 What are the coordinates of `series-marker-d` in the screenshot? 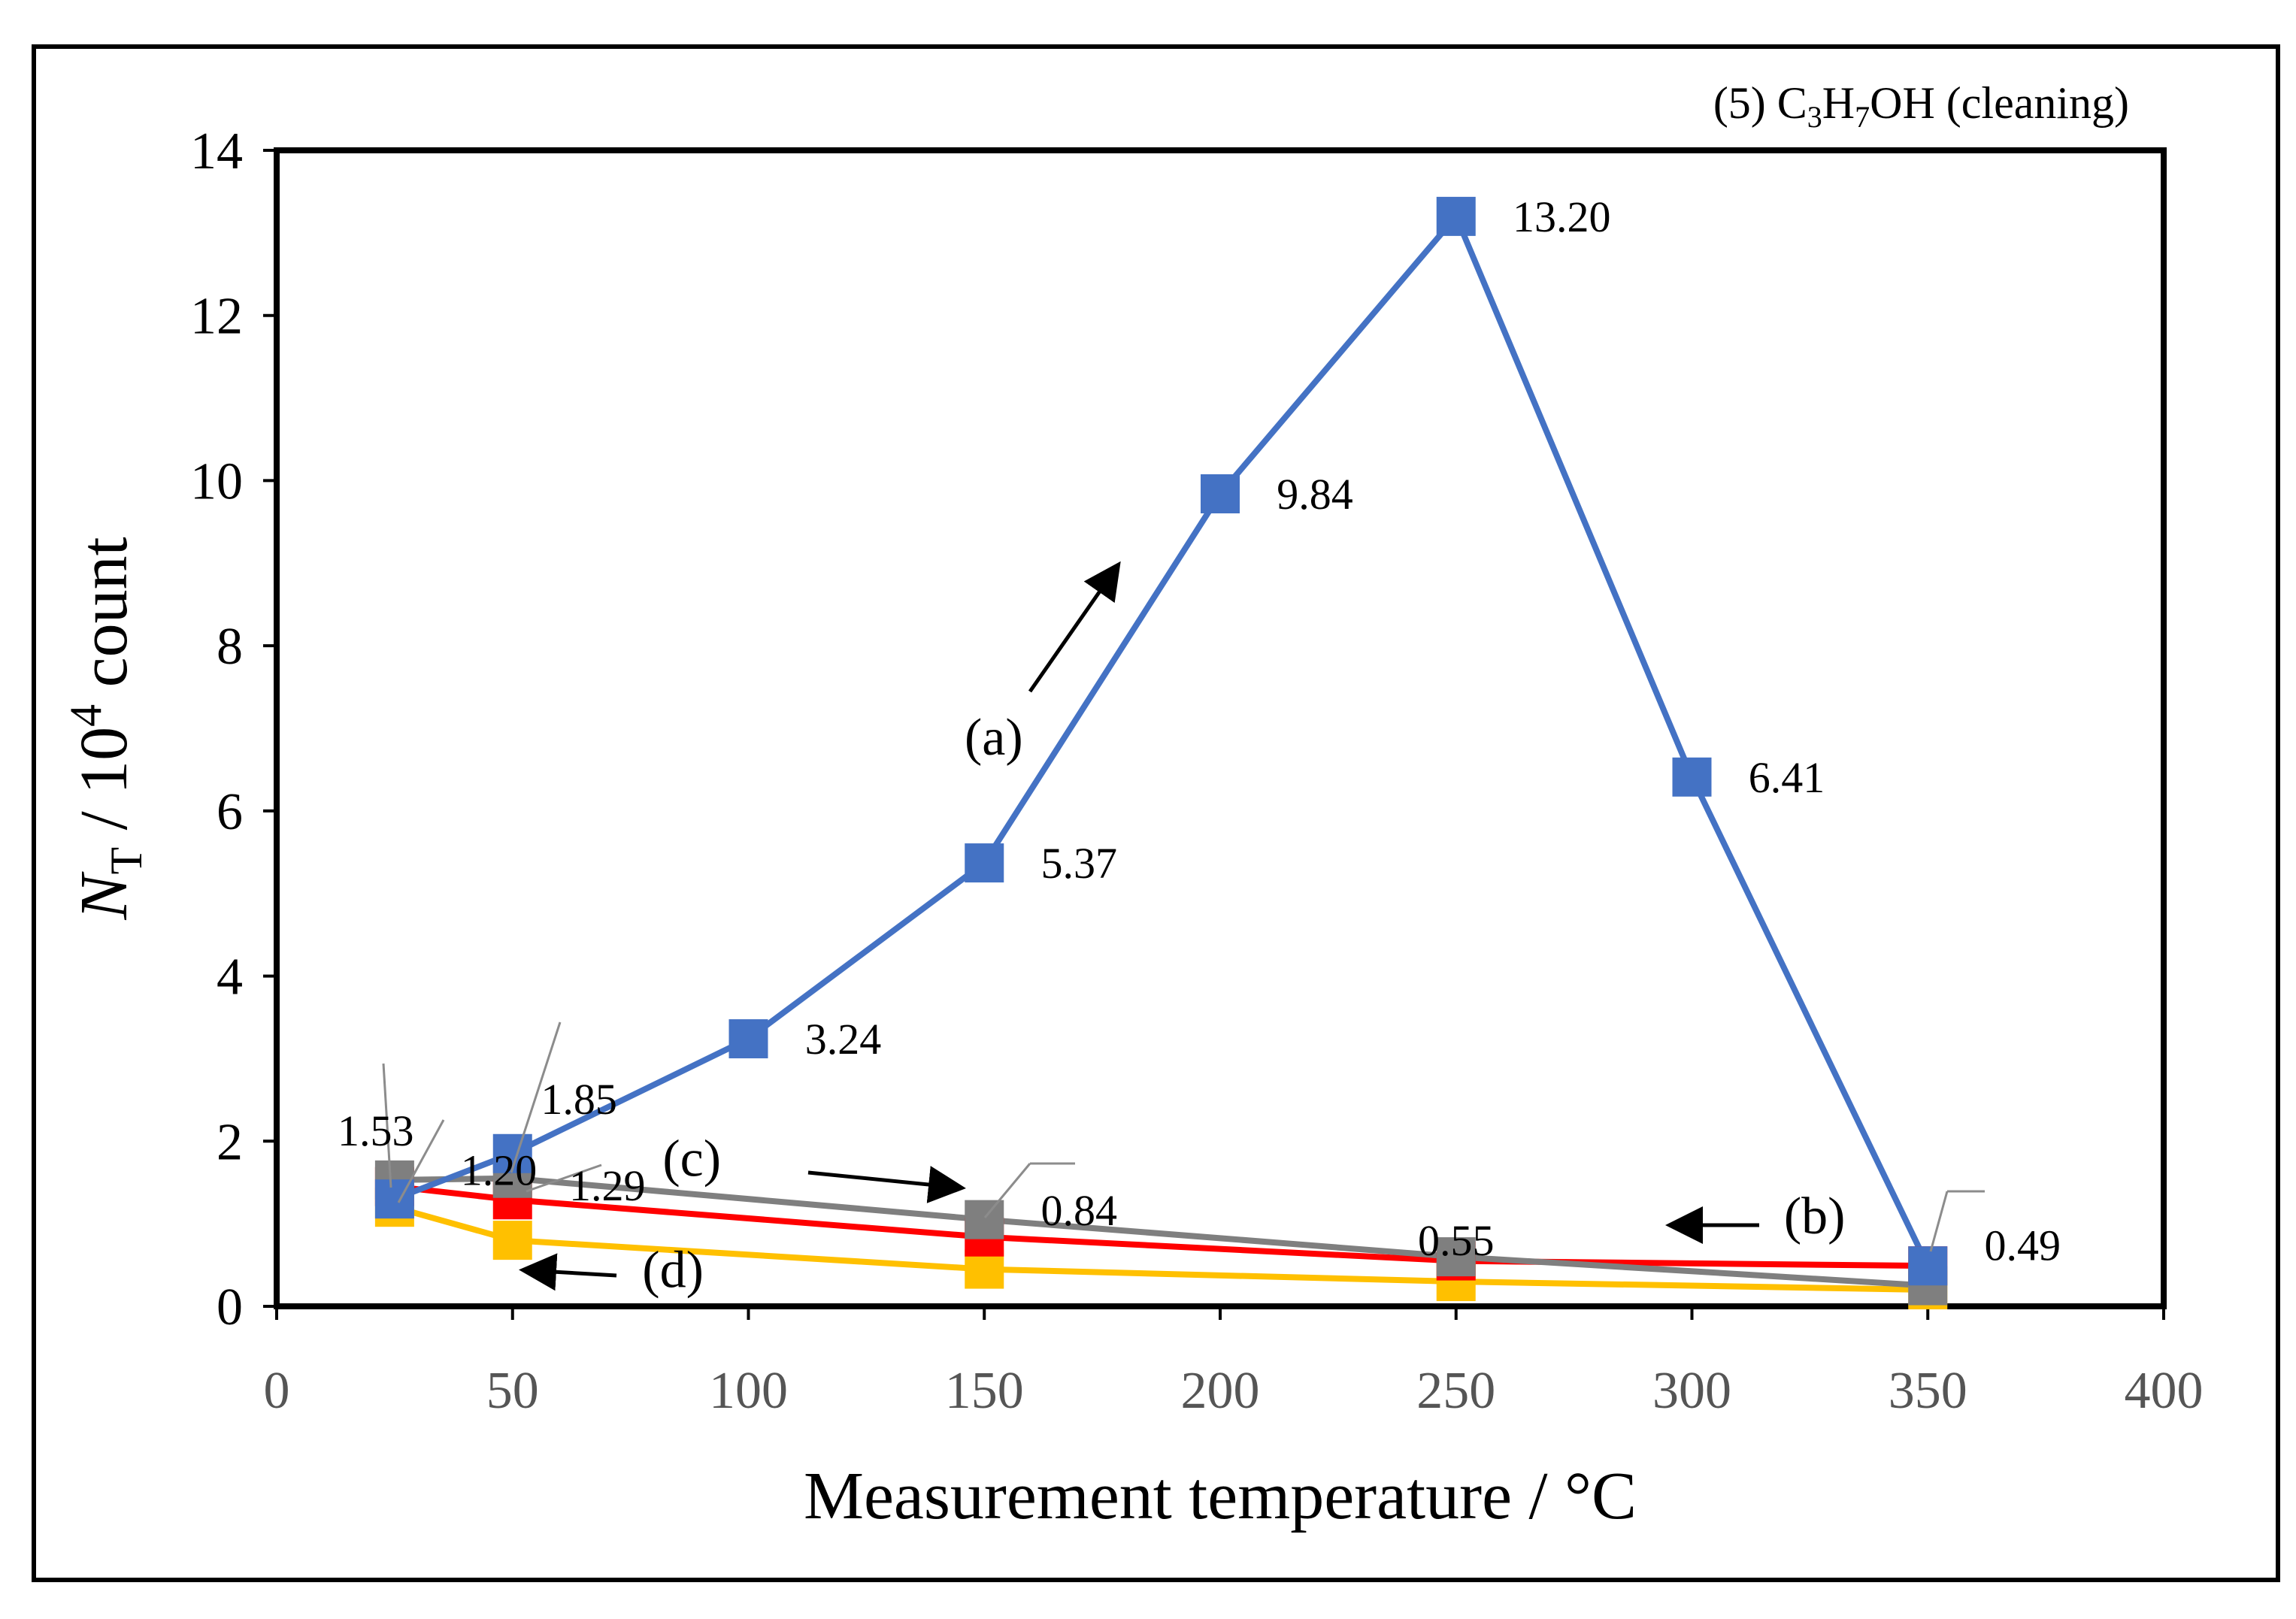 It's located at (512, 1240).